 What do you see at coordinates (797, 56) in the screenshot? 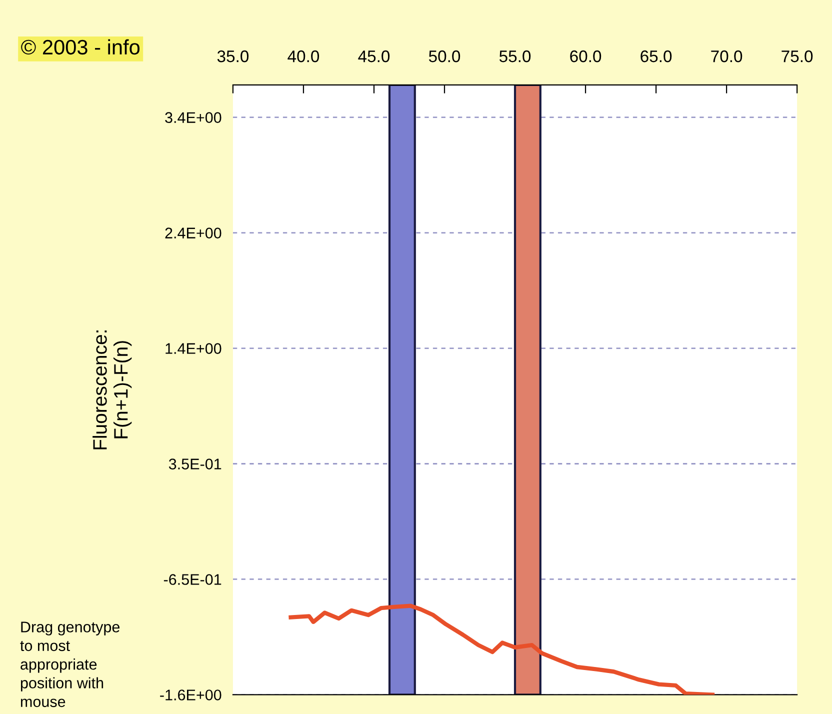
I see `x-tick-label: 75.0` at bounding box center [797, 56].